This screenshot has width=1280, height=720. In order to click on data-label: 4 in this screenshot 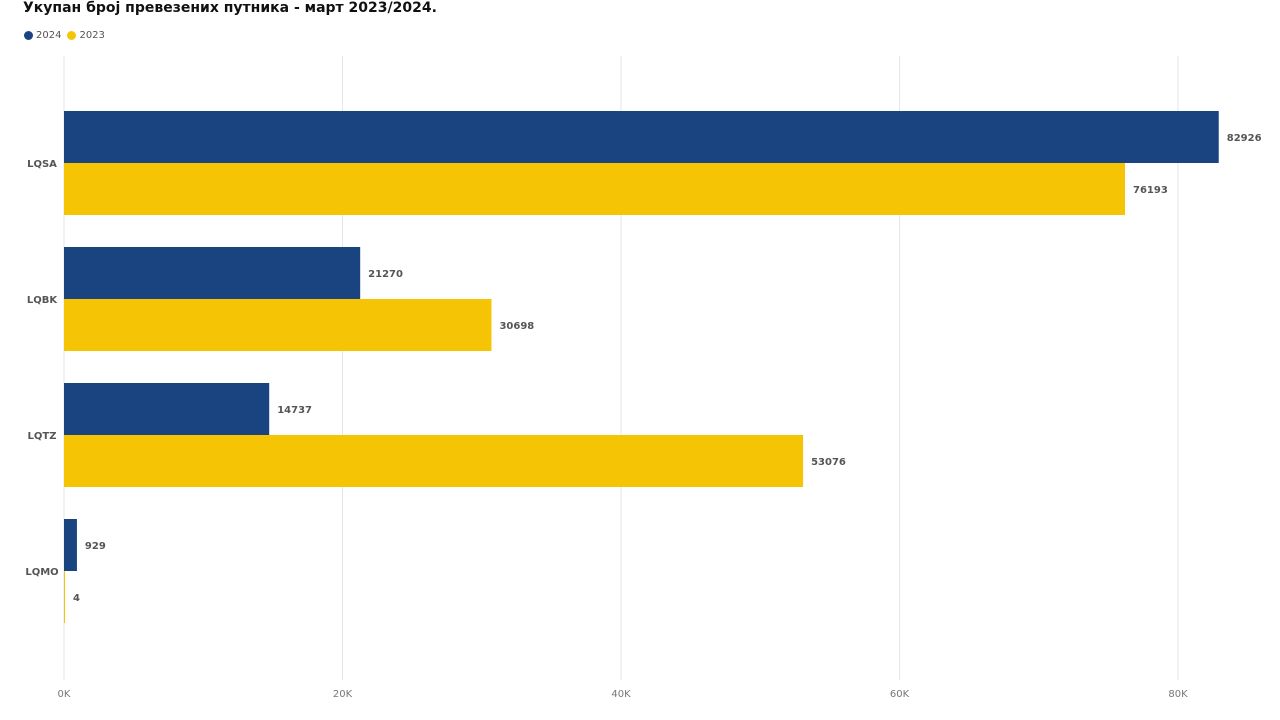, I will do `click(76, 598)`.